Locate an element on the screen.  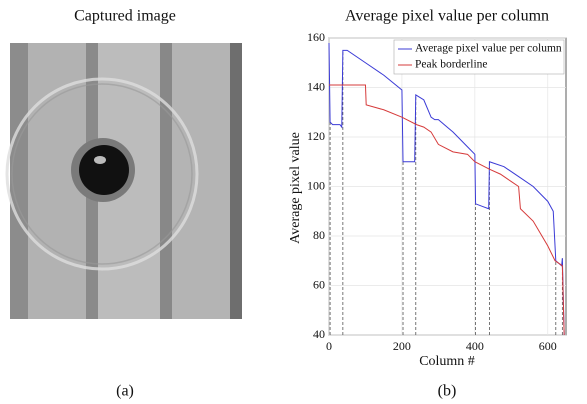
legend-box is located at coordinates (479, 57).